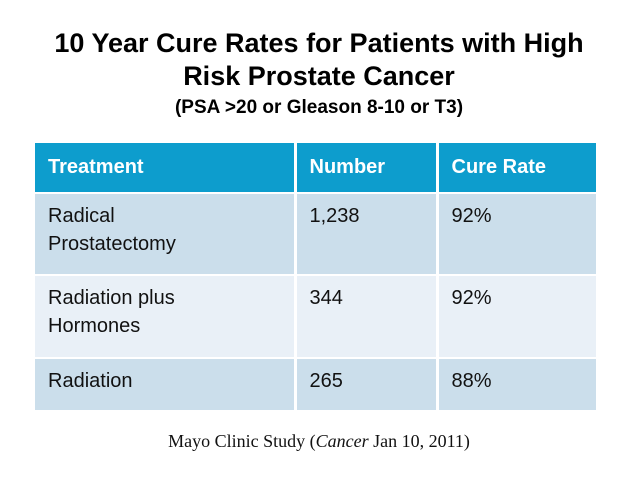 The height and width of the screenshot is (479, 638). What do you see at coordinates (365, 234) in the screenshot?
I see `cell-number: 1,238` at bounding box center [365, 234].